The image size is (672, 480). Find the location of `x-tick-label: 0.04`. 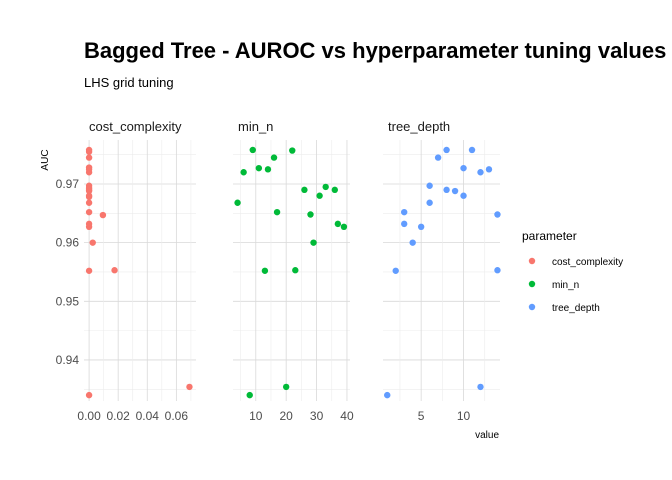

x-tick-label: 0.04 is located at coordinates (148, 416).